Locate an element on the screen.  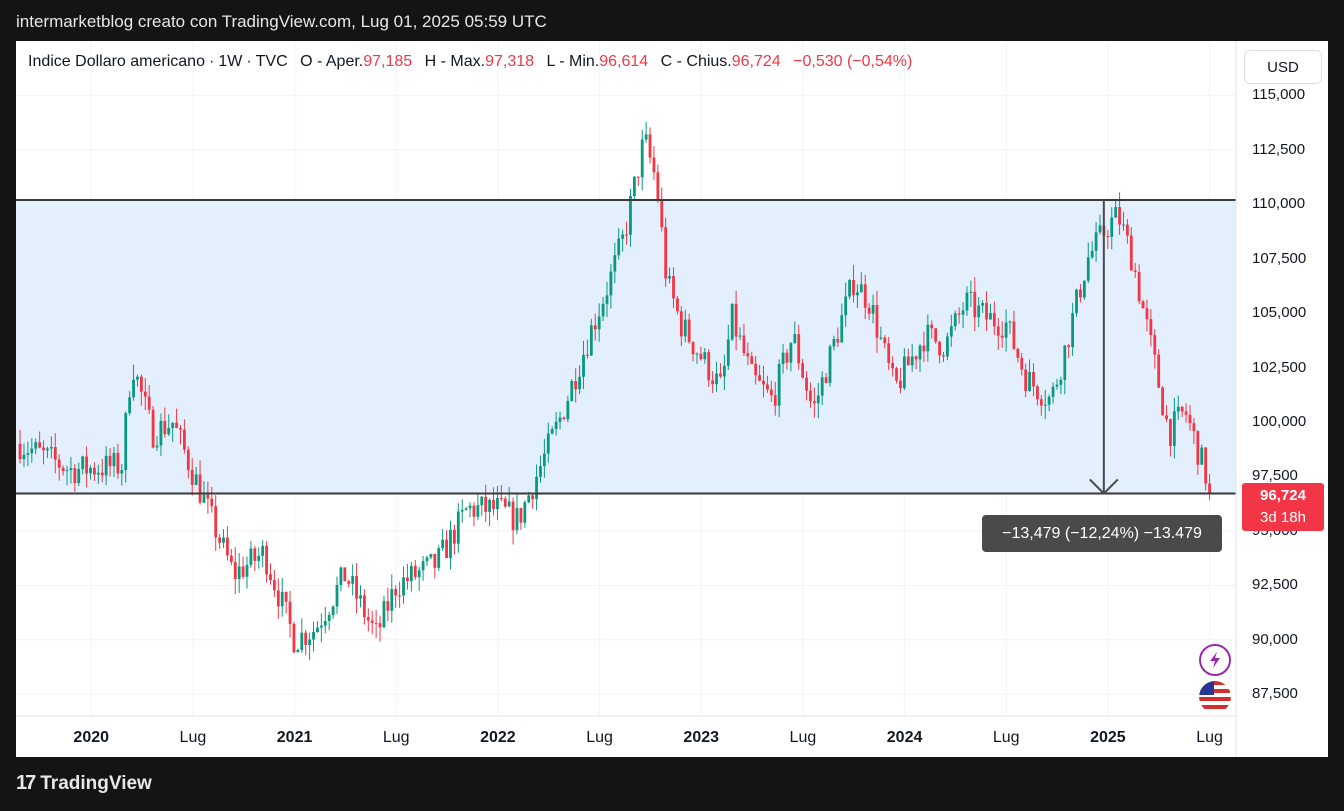
x-tick-label: 2023 is located at coordinates (701, 737).